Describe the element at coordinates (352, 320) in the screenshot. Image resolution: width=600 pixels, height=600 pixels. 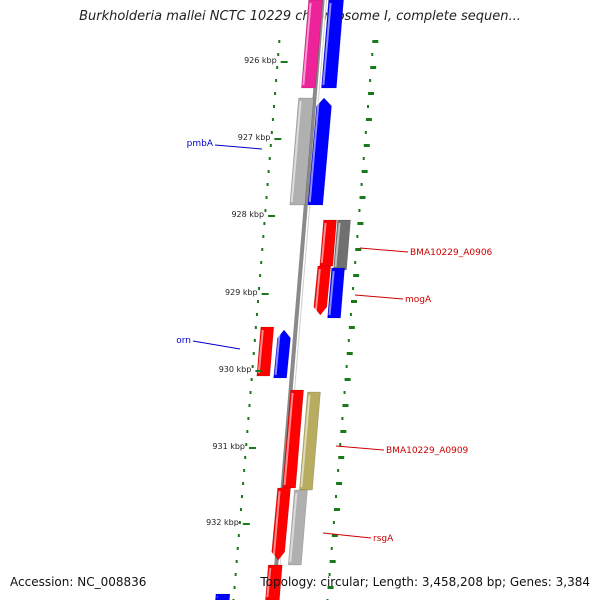
I see `gc-dots-right` at that location.